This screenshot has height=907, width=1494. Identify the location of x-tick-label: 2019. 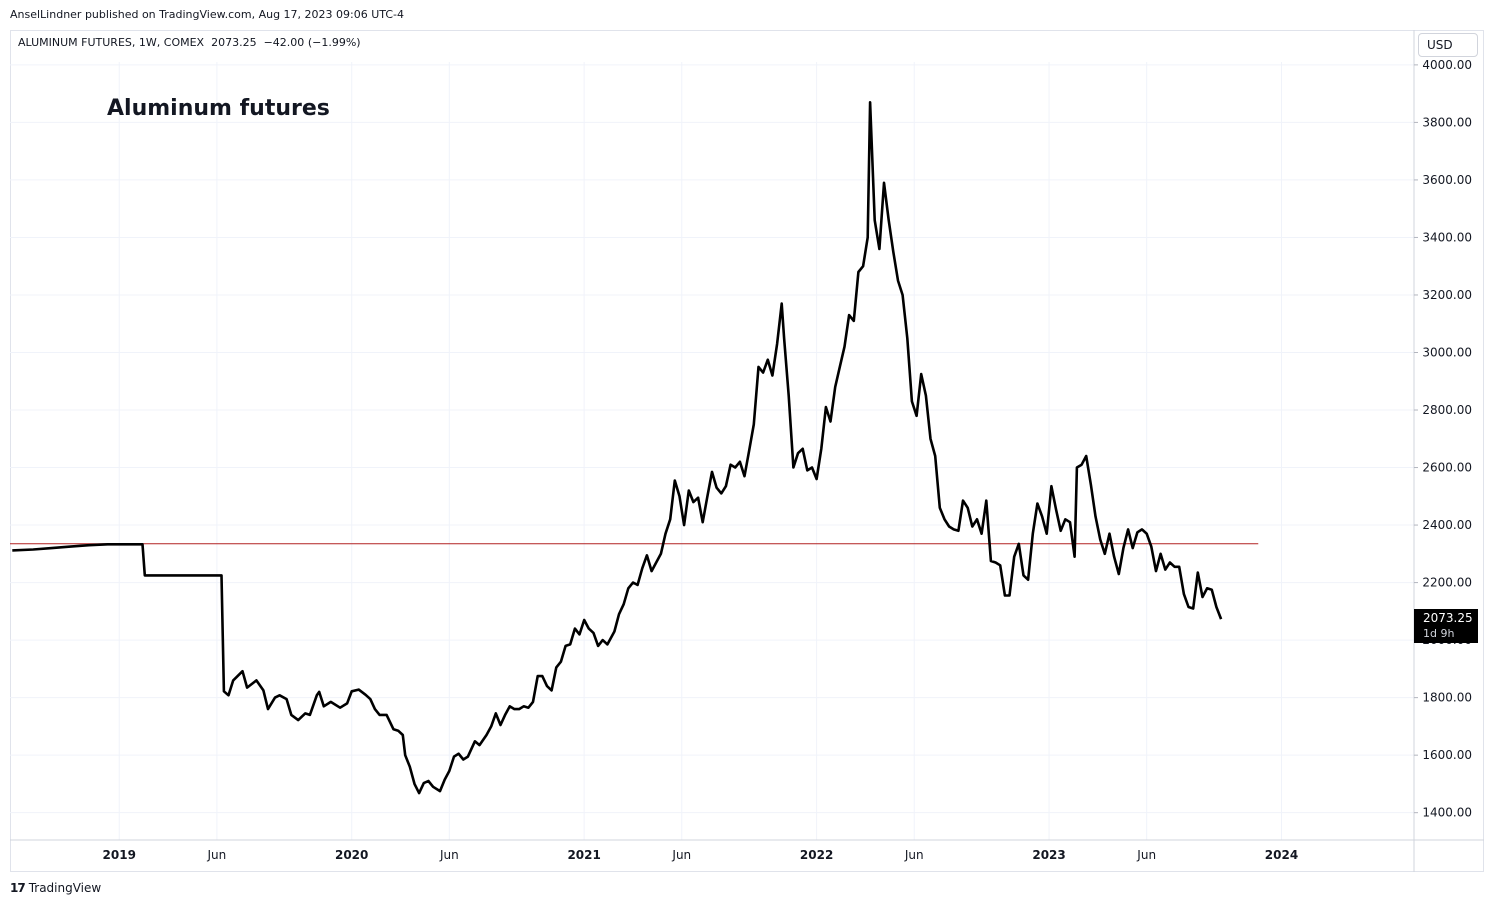
(119, 855).